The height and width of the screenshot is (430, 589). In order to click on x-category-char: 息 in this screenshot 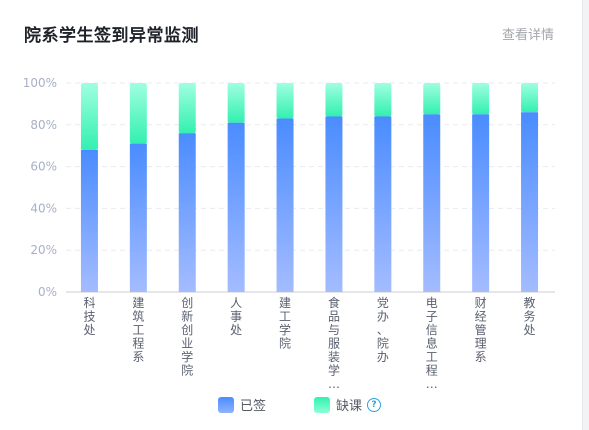, I will do `click(432, 343)`.